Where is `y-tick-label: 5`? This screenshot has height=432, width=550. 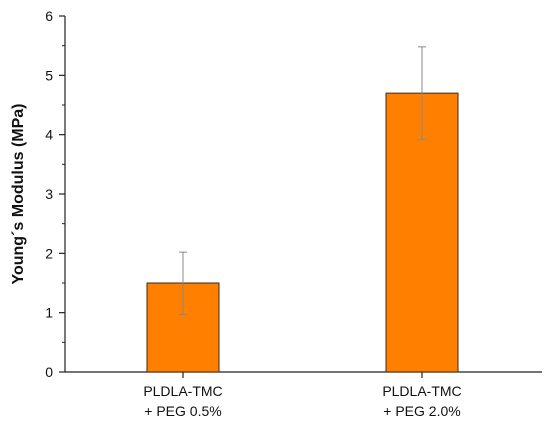
y-tick-label: 5 is located at coordinates (49, 75).